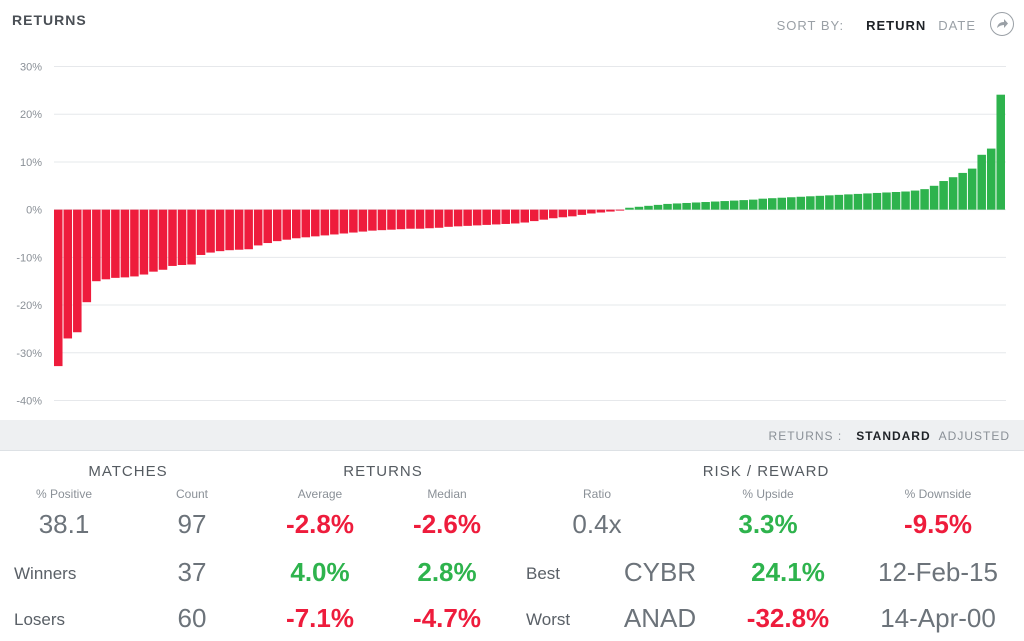 The image size is (1024, 641). What do you see at coordinates (893, 436) in the screenshot?
I see `returns-option-standard: STANDARD` at bounding box center [893, 436].